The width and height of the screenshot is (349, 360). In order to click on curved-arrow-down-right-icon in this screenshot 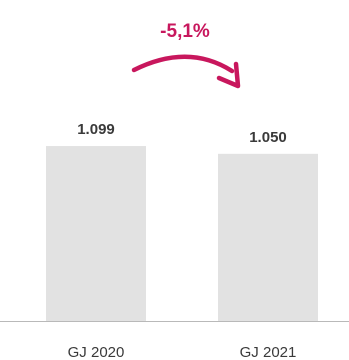, I will do `click(186, 71)`.